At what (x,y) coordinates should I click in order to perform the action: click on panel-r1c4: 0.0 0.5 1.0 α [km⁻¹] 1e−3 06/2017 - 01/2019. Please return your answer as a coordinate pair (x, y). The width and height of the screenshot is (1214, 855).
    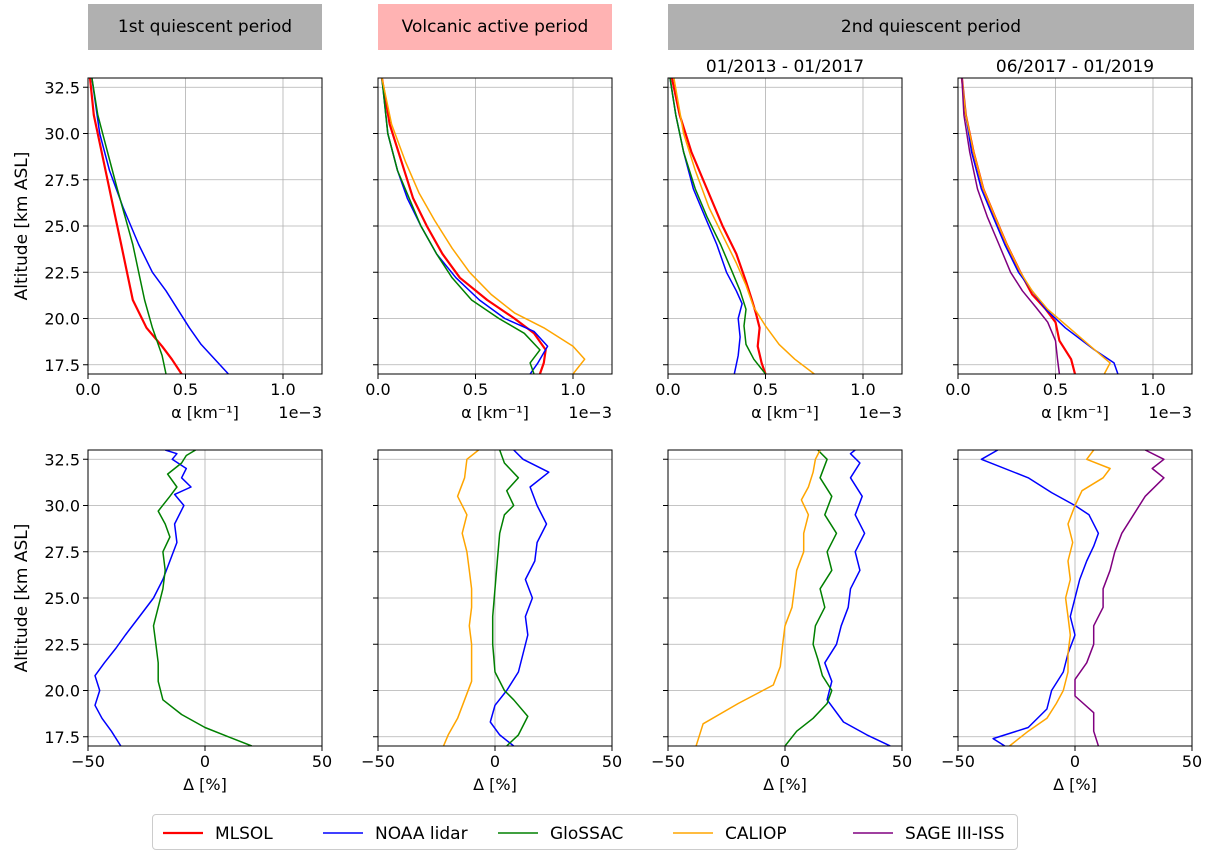
    Looking at the image, I should click on (1069, 239).